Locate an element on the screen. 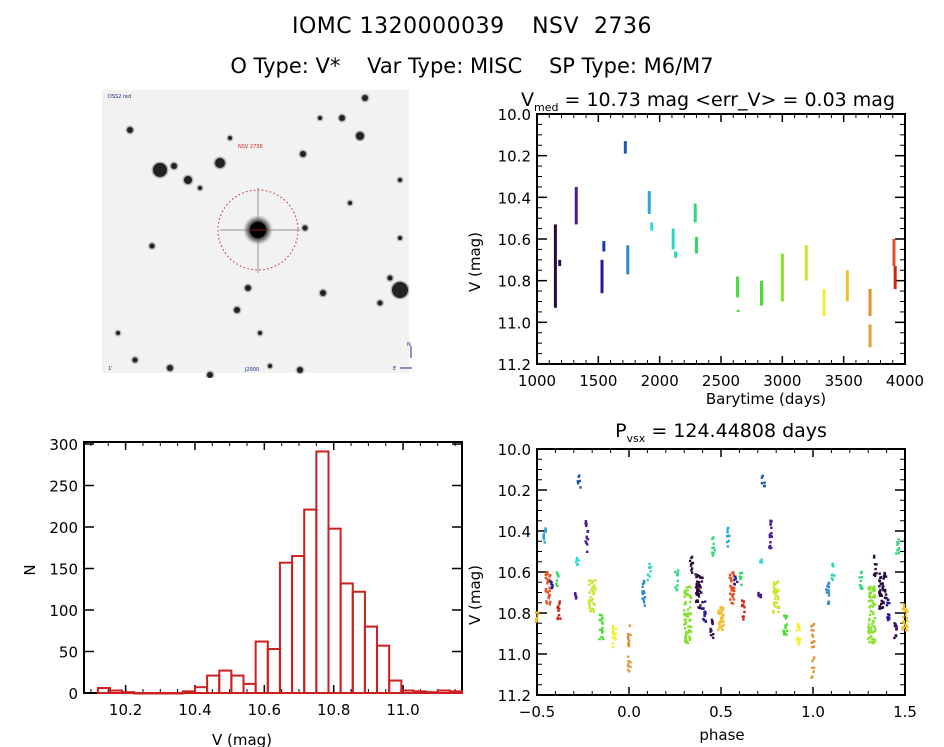 The image size is (944, 747). target-star is located at coordinates (260, 230).